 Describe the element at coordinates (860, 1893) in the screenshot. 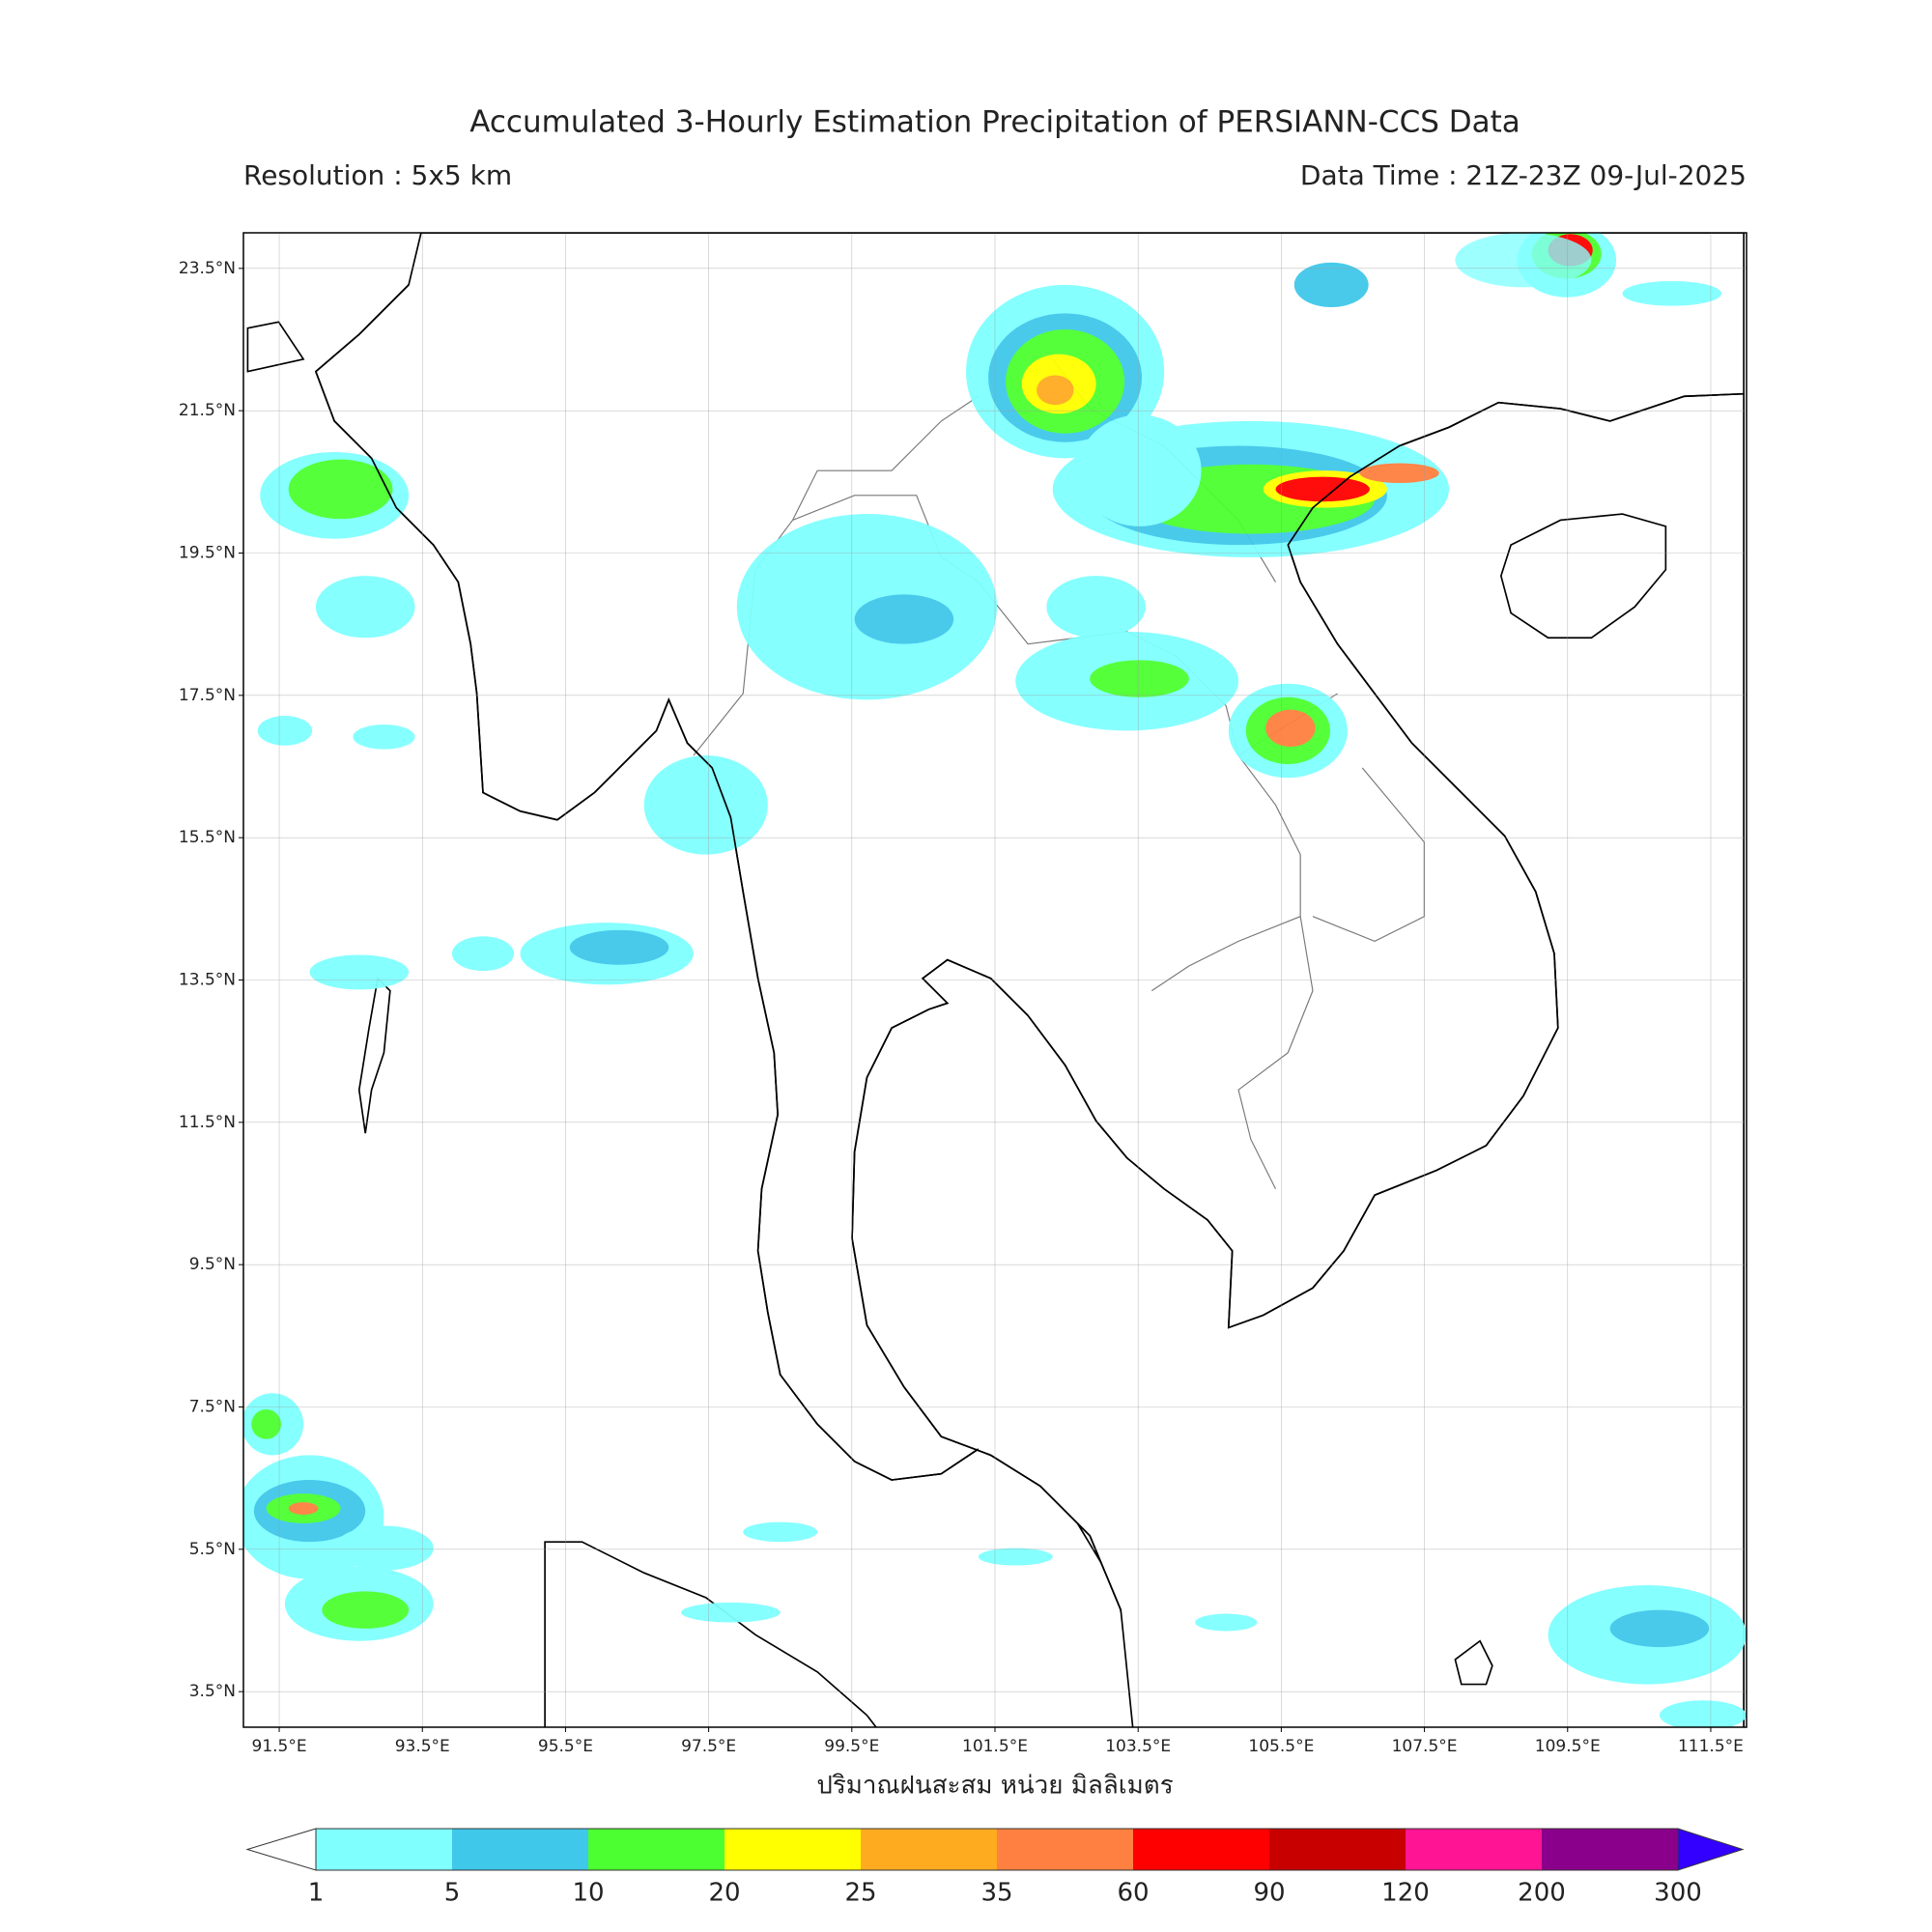

I see `colorbar-label: 25` at that location.